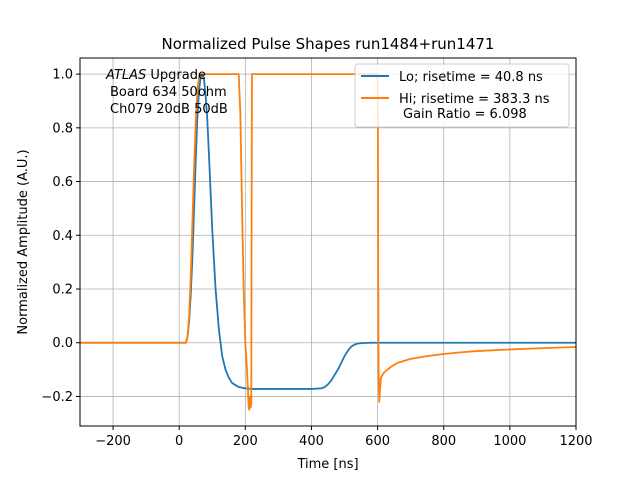 This screenshot has height=480, width=640. Describe the element at coordinates (328, 44) in the screenshot. I see `chart-title: Normalized Pulse Shapes run1484+run1471` at that location.